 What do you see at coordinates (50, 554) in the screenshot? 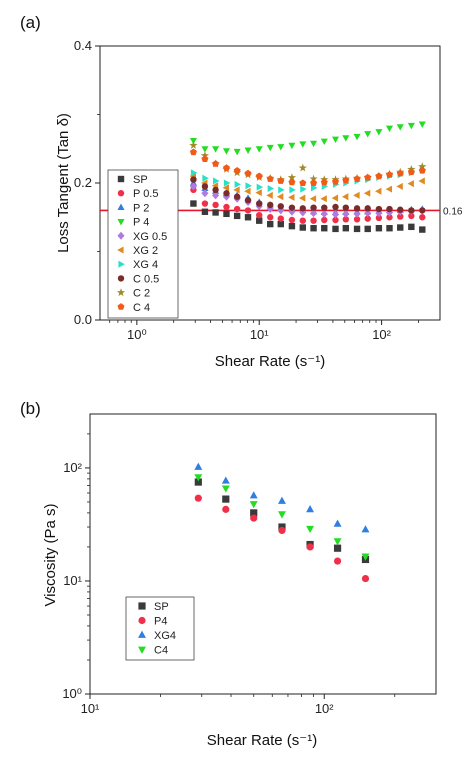
I see `panel-b-ylabel: Viscosity (Pa s)` at bounding box center [50, 554].